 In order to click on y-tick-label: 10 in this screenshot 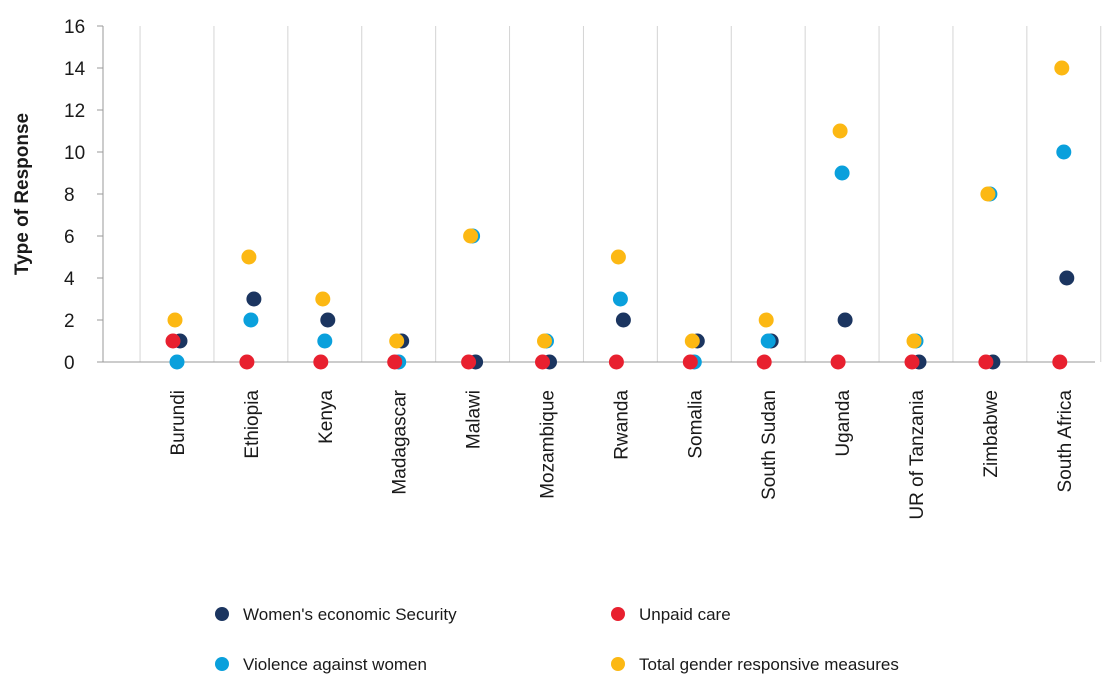, I will do `click(74, 153)`.